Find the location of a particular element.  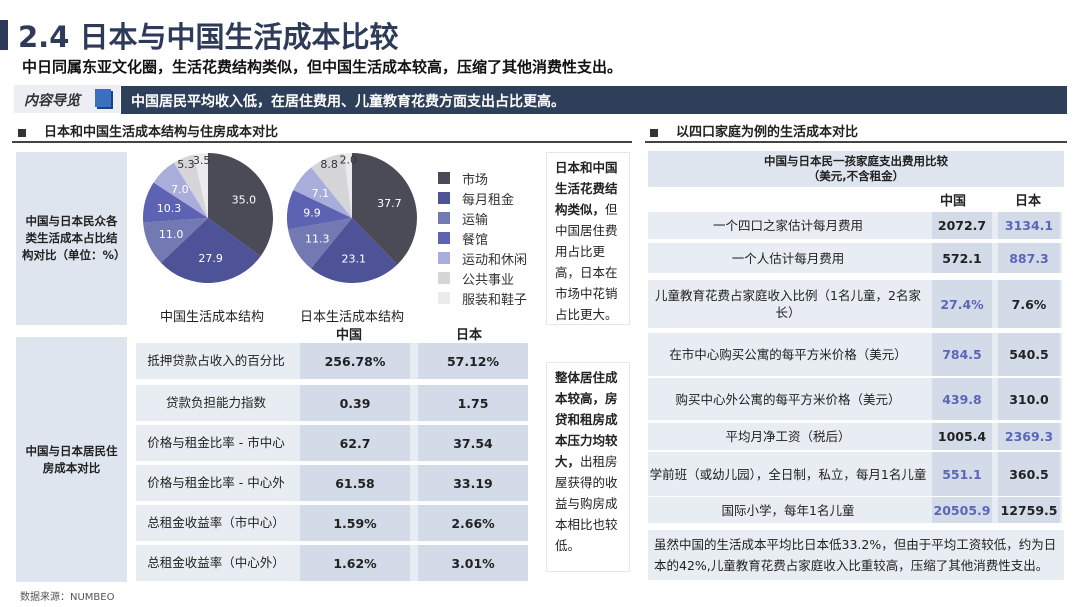

pie-data-label: 9.9 is located at coordinates (312, 213).